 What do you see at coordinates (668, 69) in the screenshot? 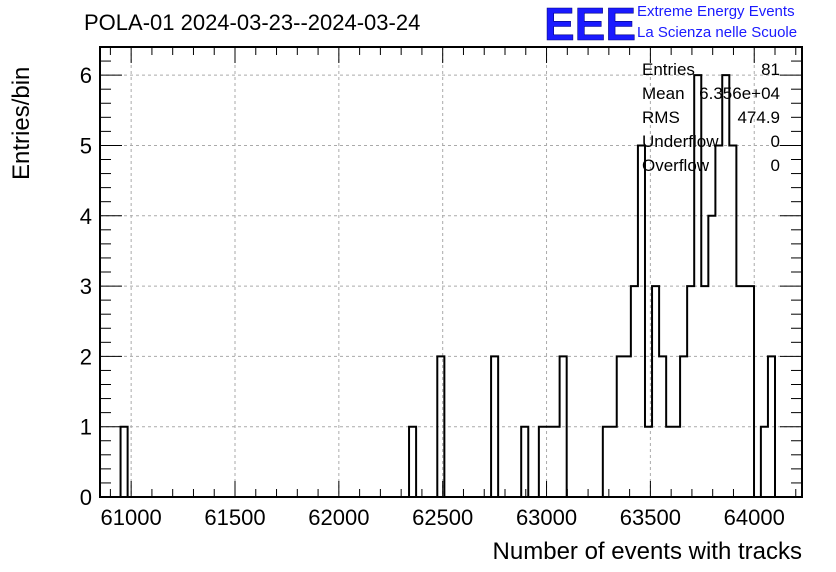
I see `stats-entries-label: Entries` at bounding box center [668, 69].